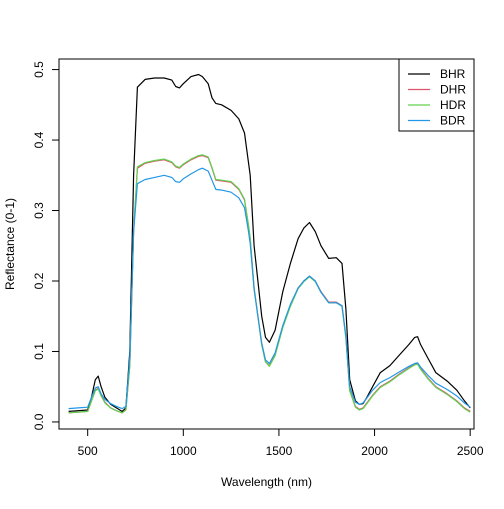 Image resolution: width=504 pixels, height=509 pixels. Describe the element at coordinates (453, 121) in the screenshot. I see `legend-label-bdr: BDR` at that location.